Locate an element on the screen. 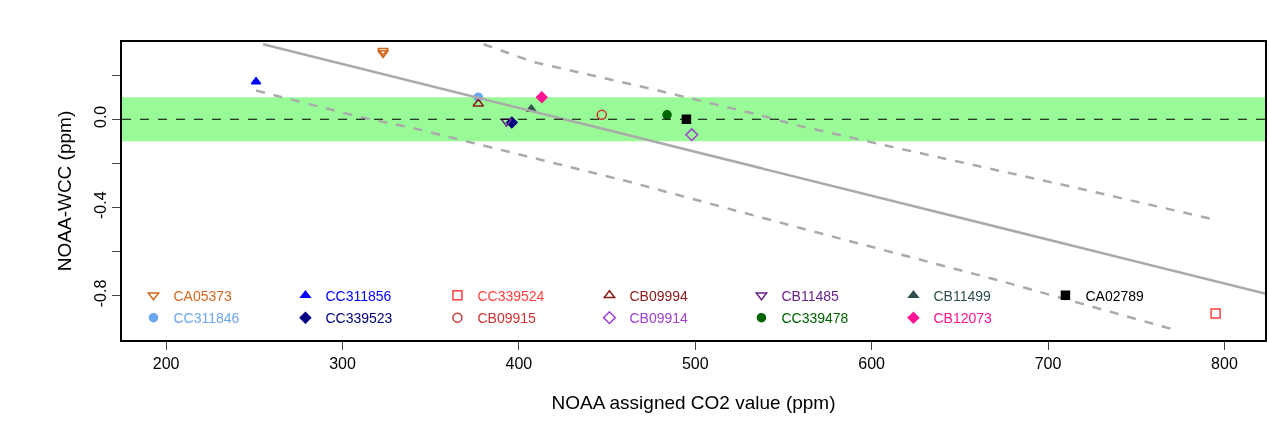  legend-label: CC339524 is located at coordinates (511, 295).